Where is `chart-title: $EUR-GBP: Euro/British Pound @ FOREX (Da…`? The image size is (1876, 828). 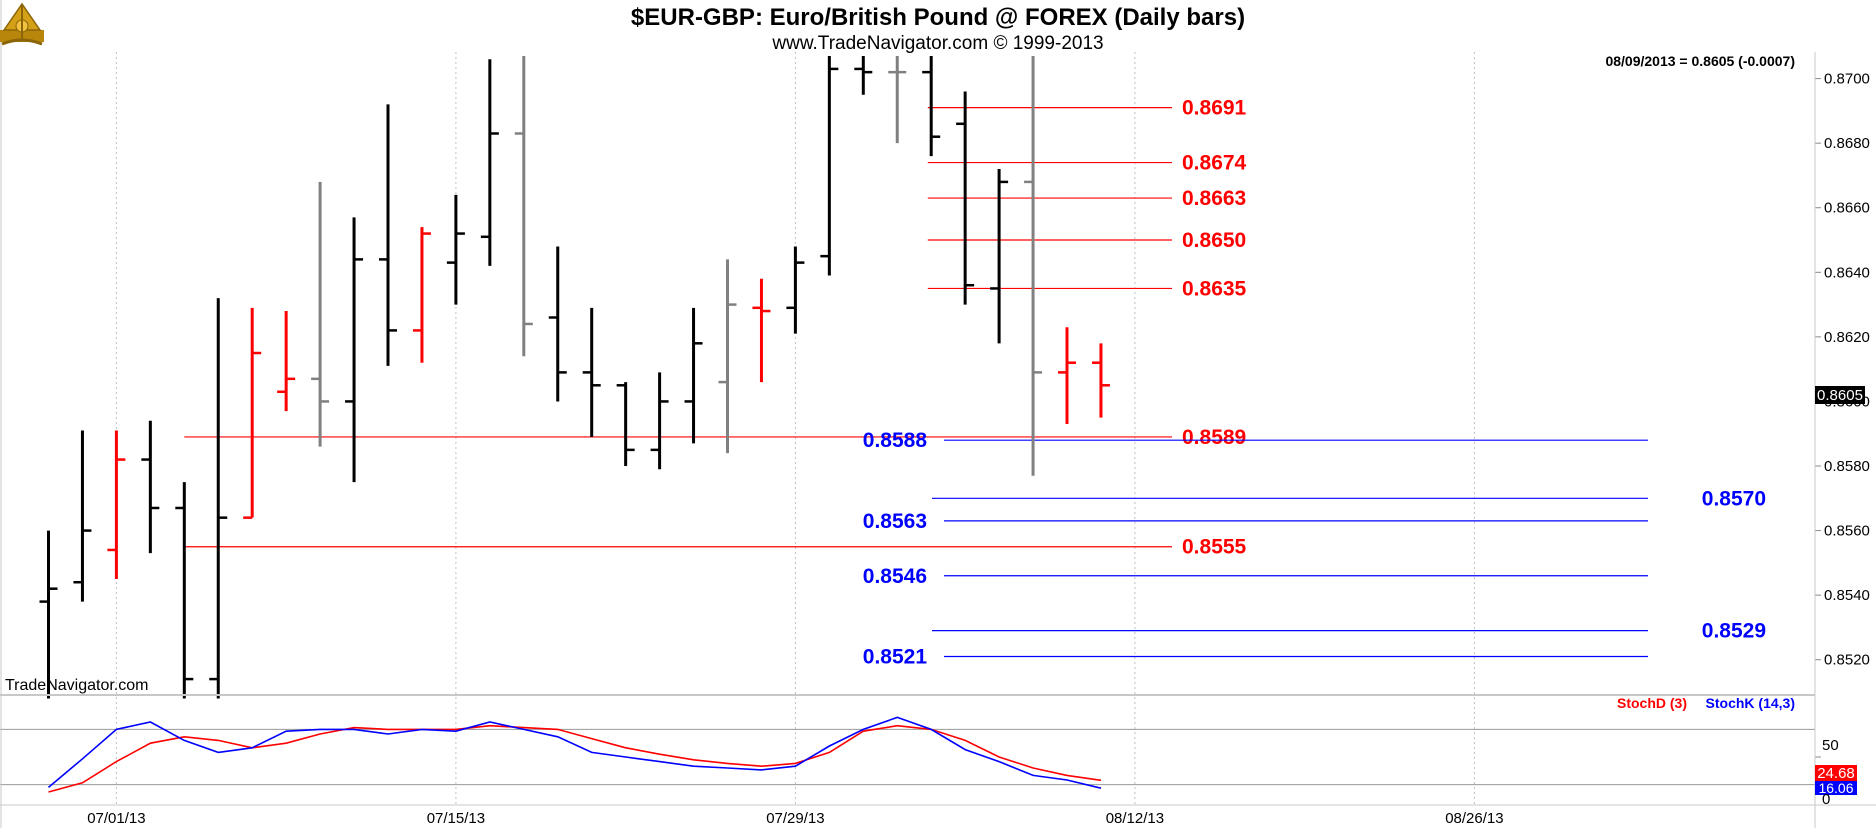
chart-title: $EUR-GBP: Euro/British Pound @ FOREX (Da… is located at coordinates (938, 17).